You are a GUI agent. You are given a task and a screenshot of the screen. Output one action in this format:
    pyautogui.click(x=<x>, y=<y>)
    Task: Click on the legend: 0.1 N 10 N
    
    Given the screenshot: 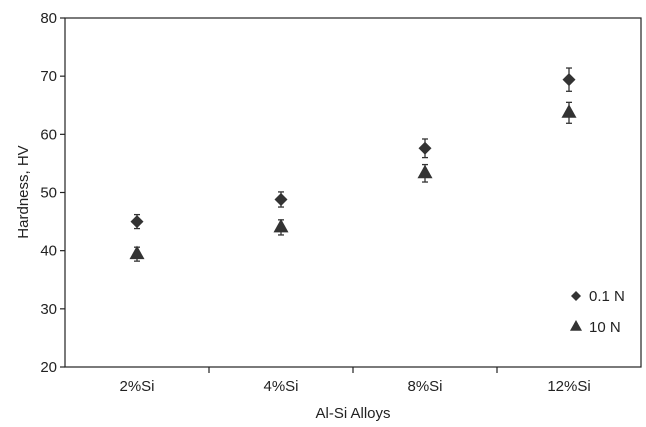 What is the action you would take?
    pyautogui.click(x=597, y=312)
    